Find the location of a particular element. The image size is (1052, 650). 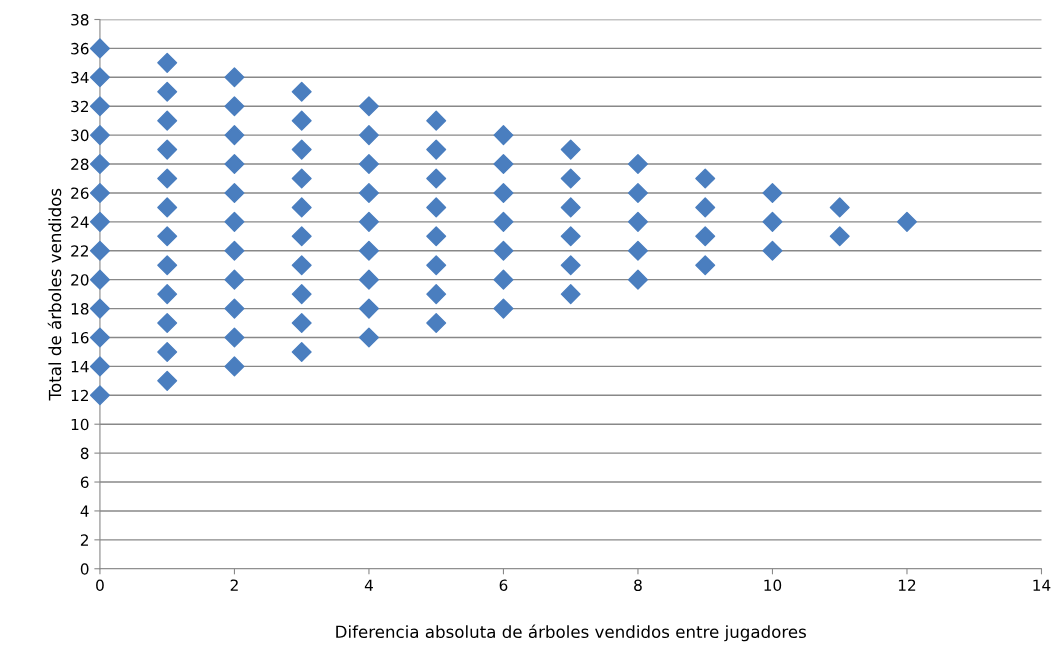

y-tick-label: 36 is located at coordinates (80, 48).